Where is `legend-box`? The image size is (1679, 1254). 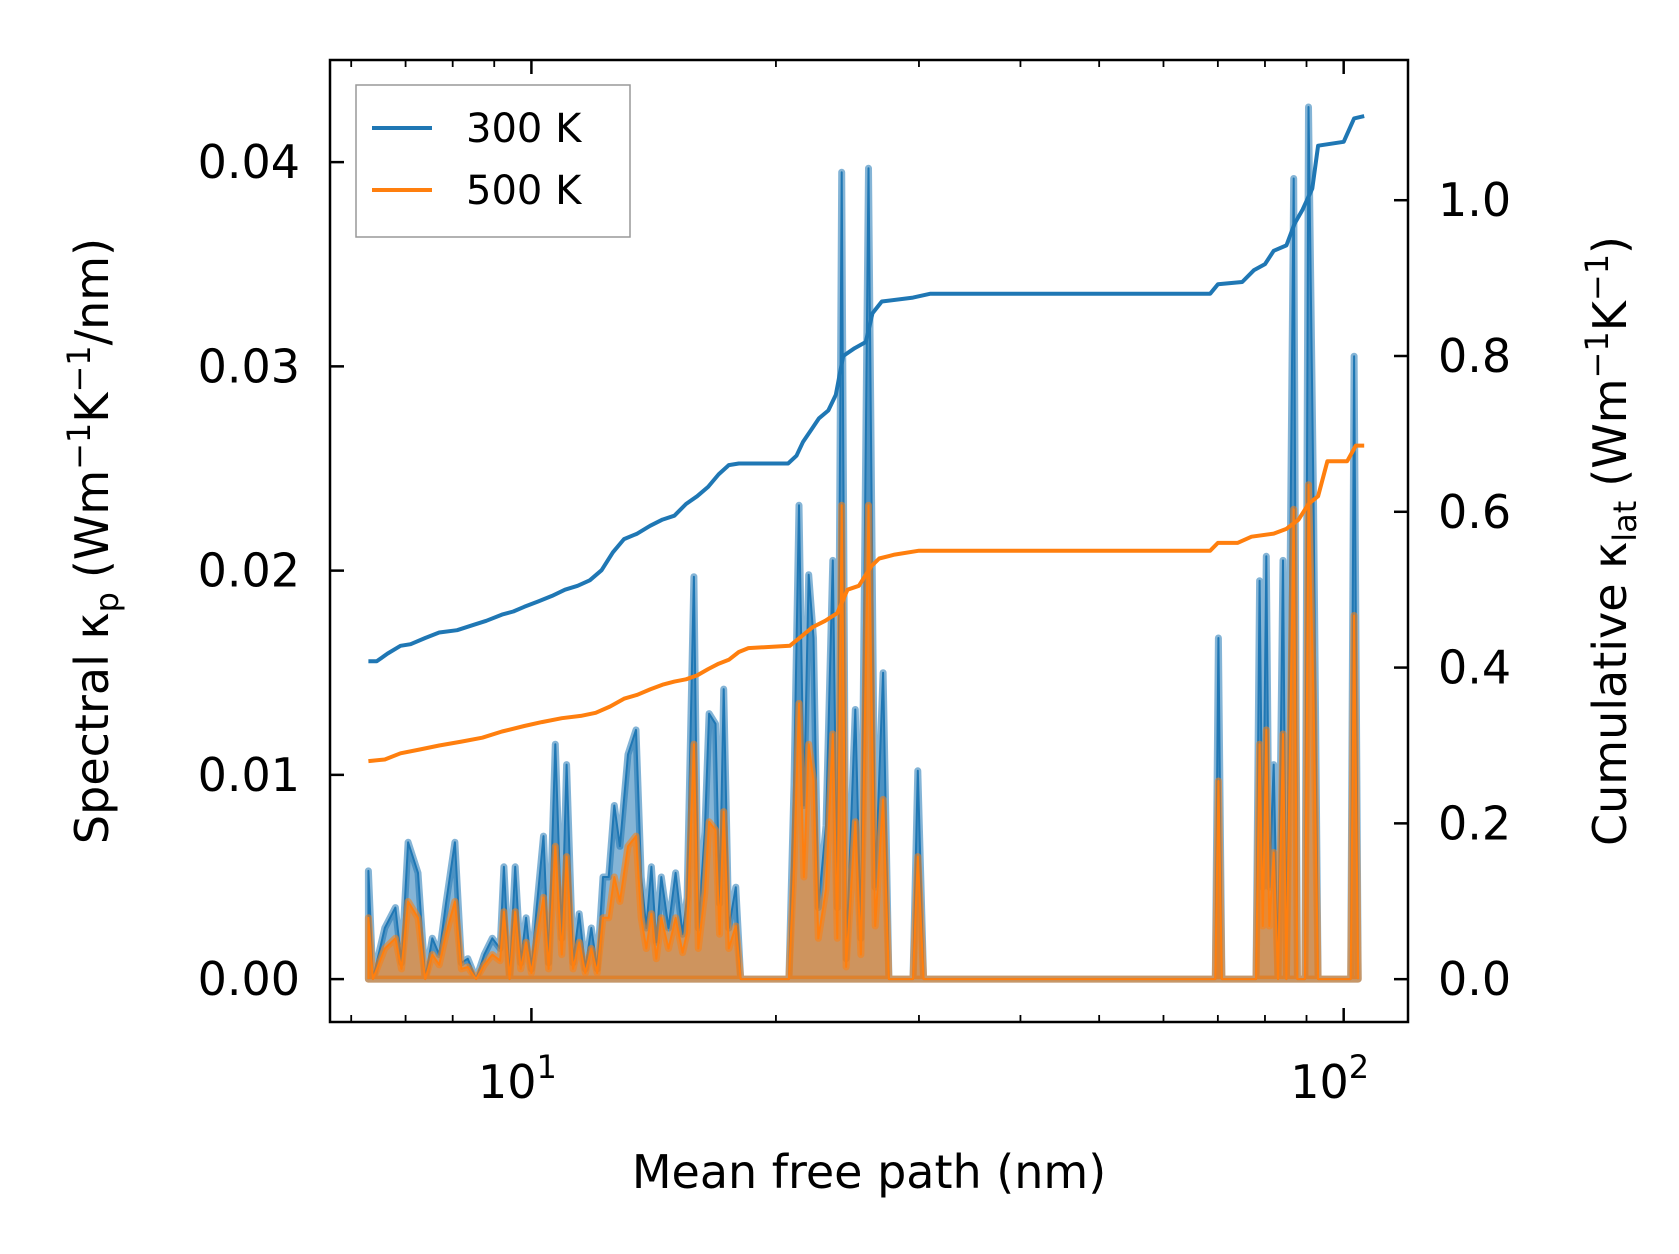 legend-box is located at coordinates (493, 161).